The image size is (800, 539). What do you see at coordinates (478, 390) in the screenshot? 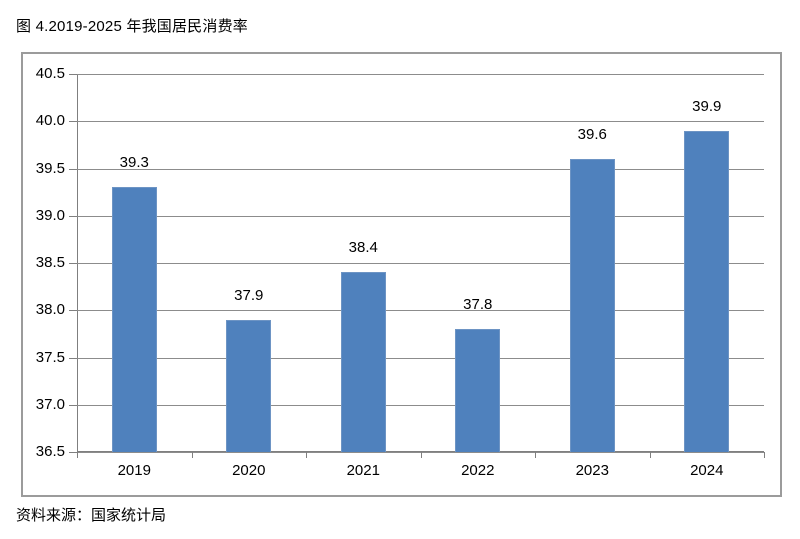
I see `bar-2022` at bounding box center [478, 390].